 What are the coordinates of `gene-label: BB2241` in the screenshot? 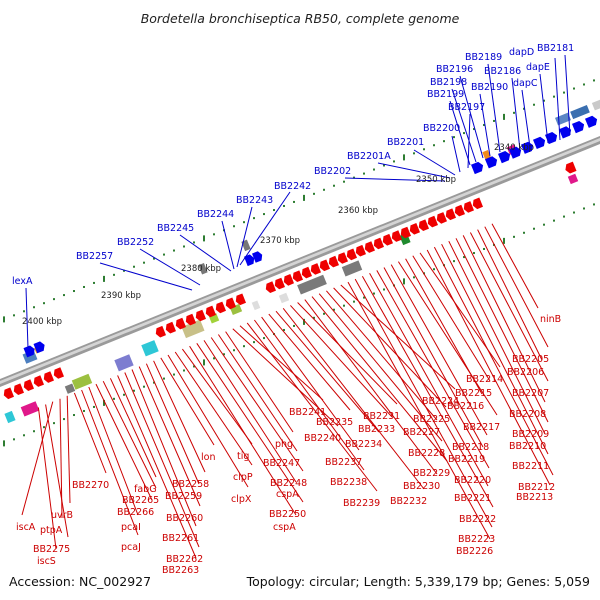 It's located at (307, 412).